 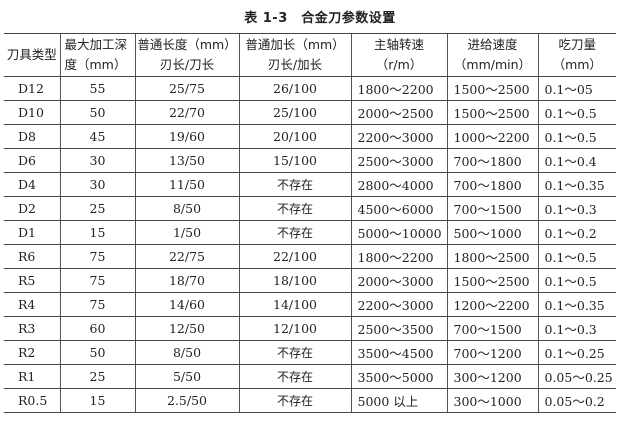 I want to click on header-line: 主轴转速, so click(x=398, y=44).